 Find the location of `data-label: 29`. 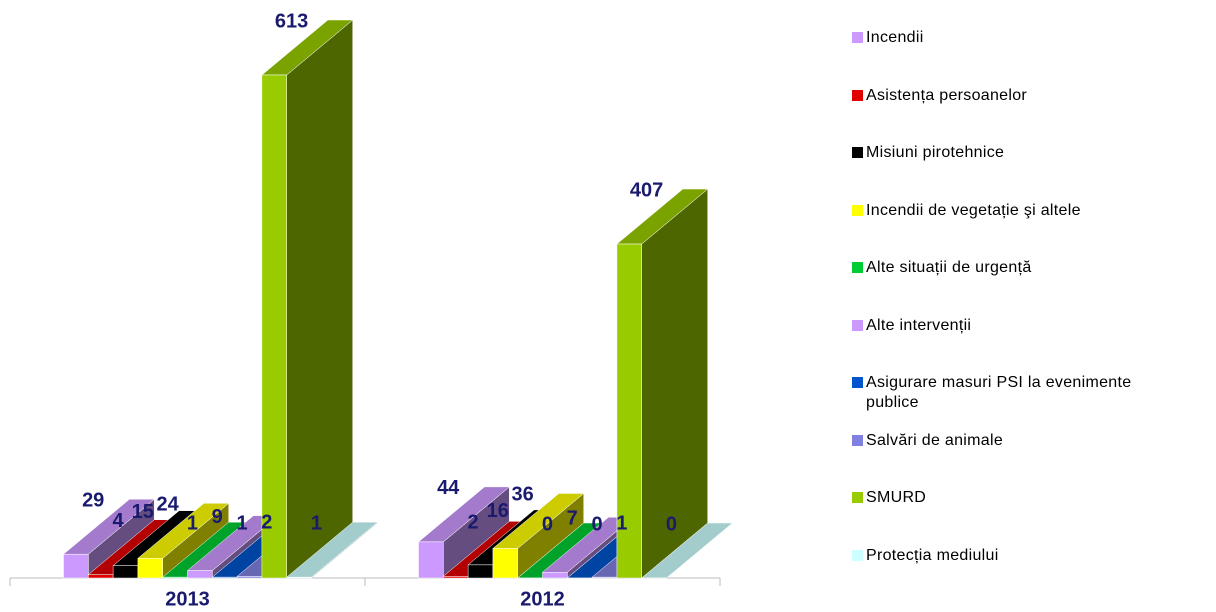

data-label: 29 is located at coordinates (93, 500).